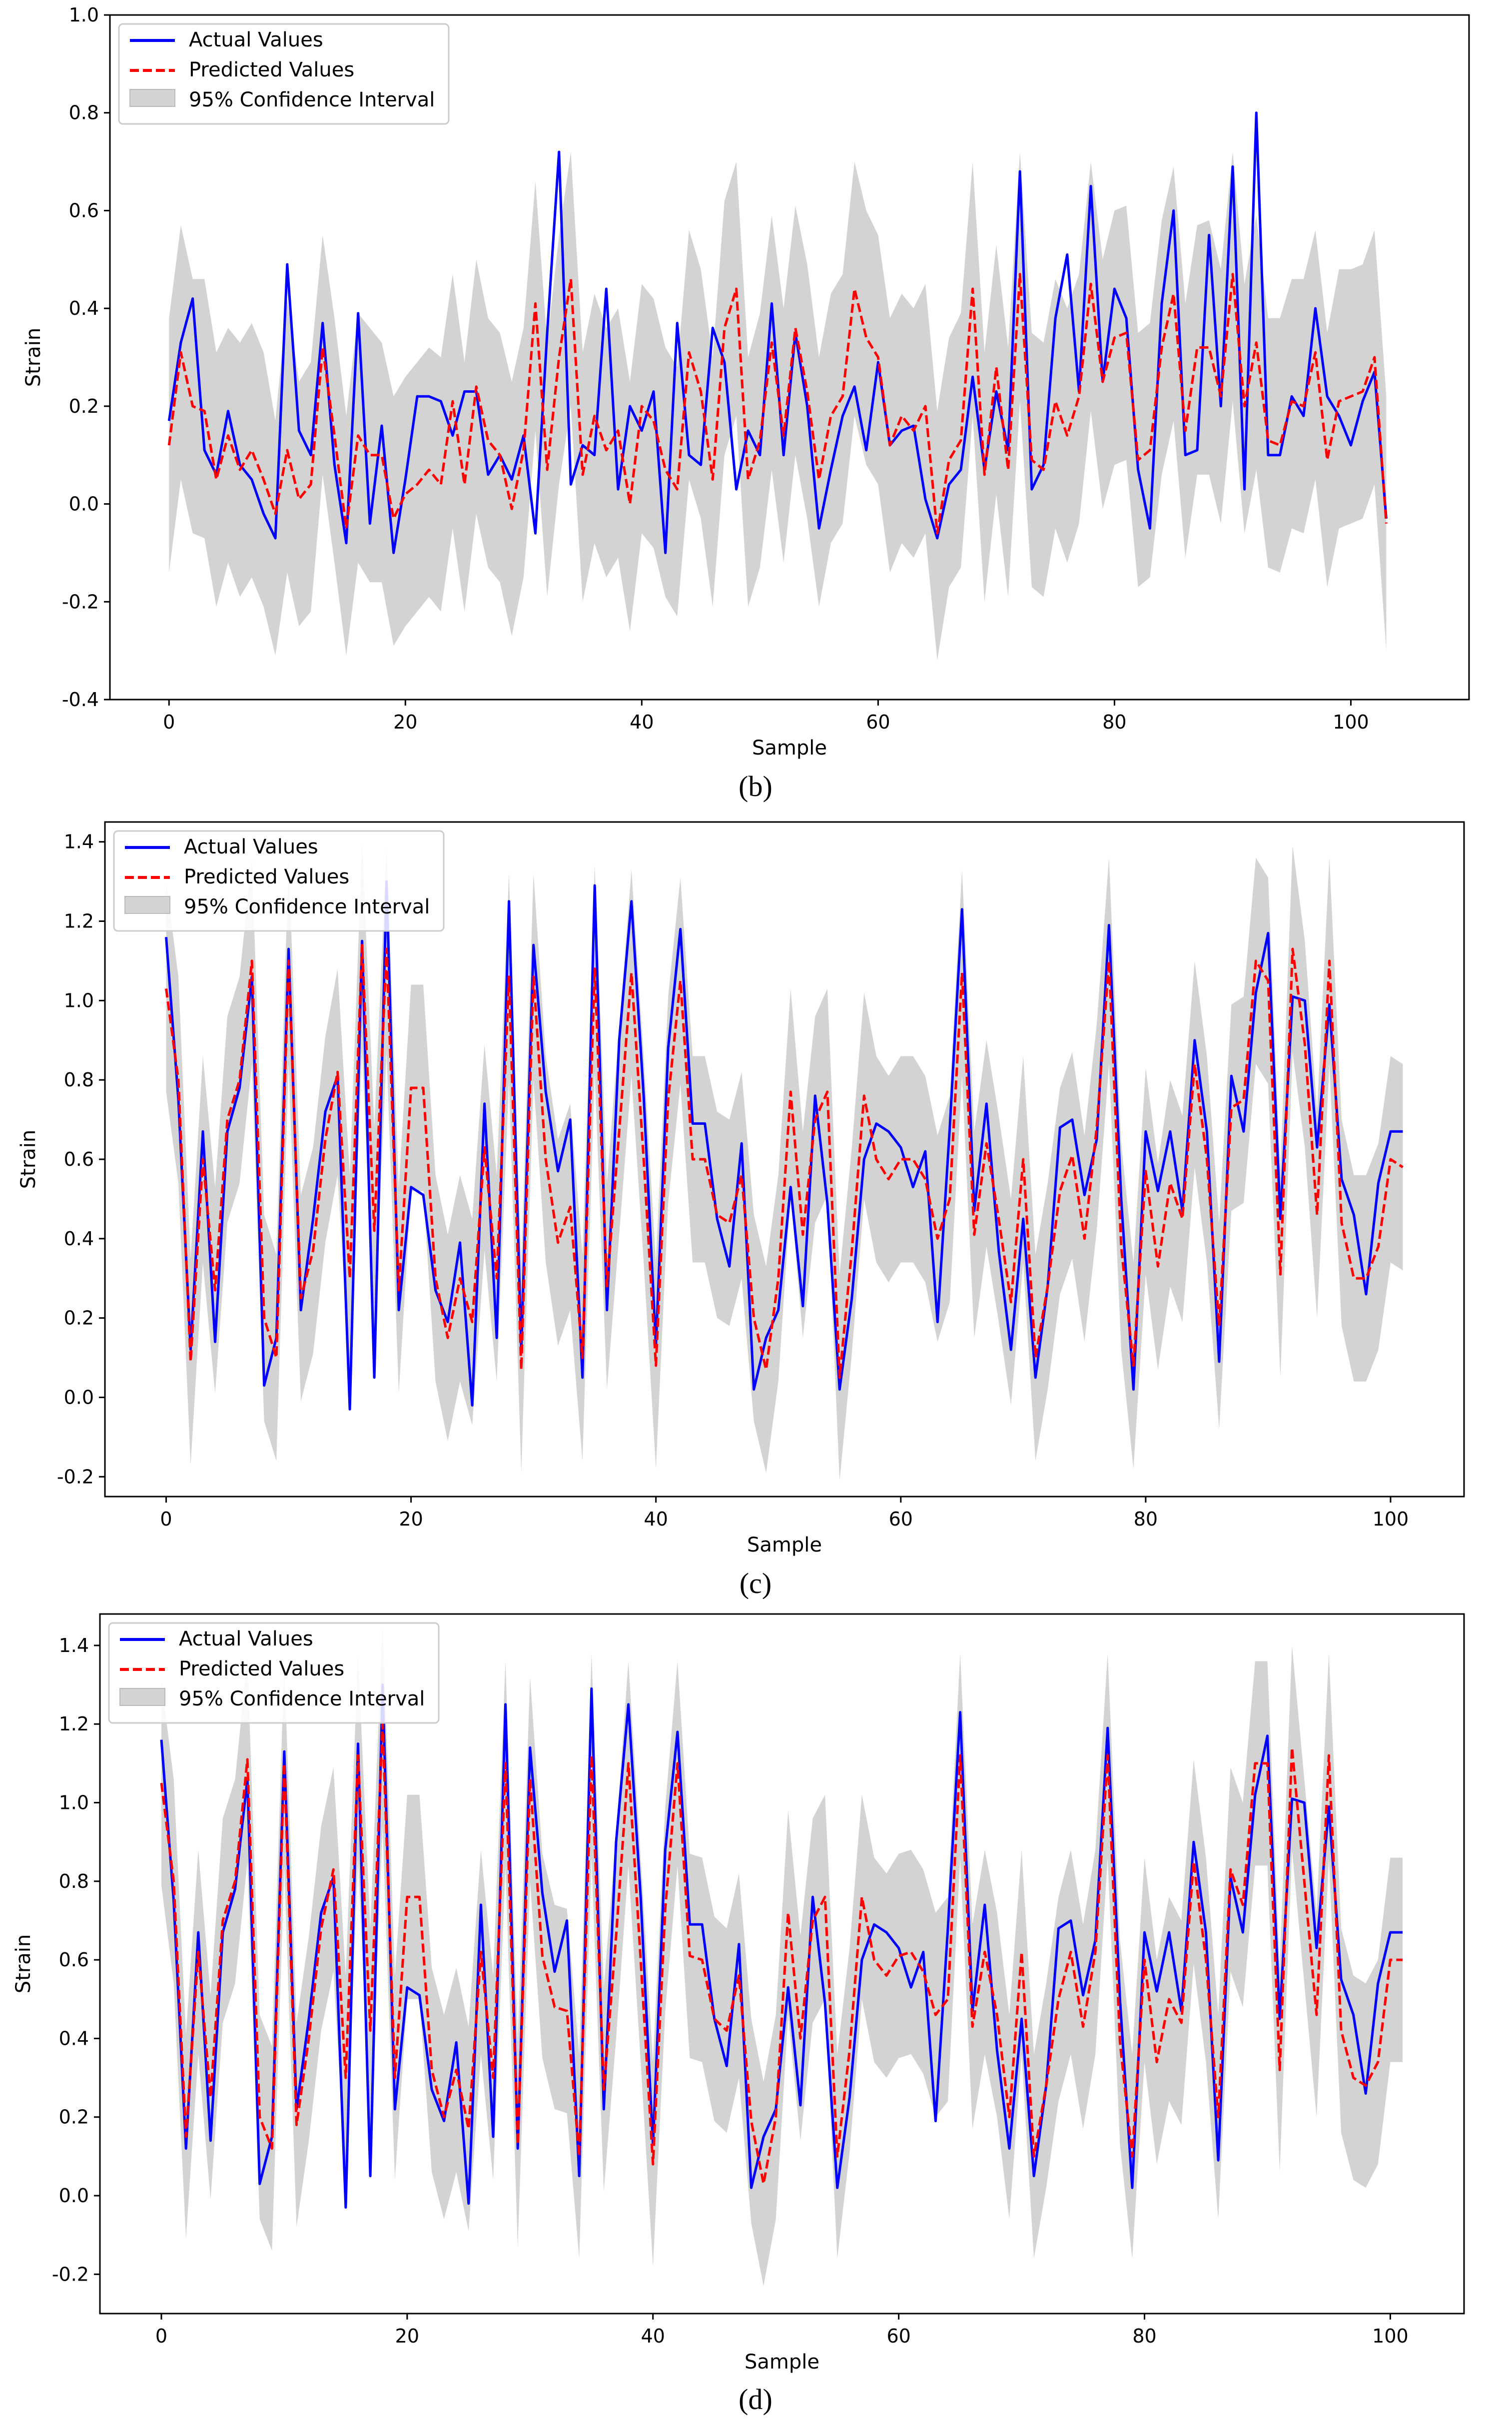 The height and width of the screenshot is (2421, 1512). Describe the element at coordinates (901, 1519) in the screenshot. I see `chart-c-xtick-label: 60` at that location.